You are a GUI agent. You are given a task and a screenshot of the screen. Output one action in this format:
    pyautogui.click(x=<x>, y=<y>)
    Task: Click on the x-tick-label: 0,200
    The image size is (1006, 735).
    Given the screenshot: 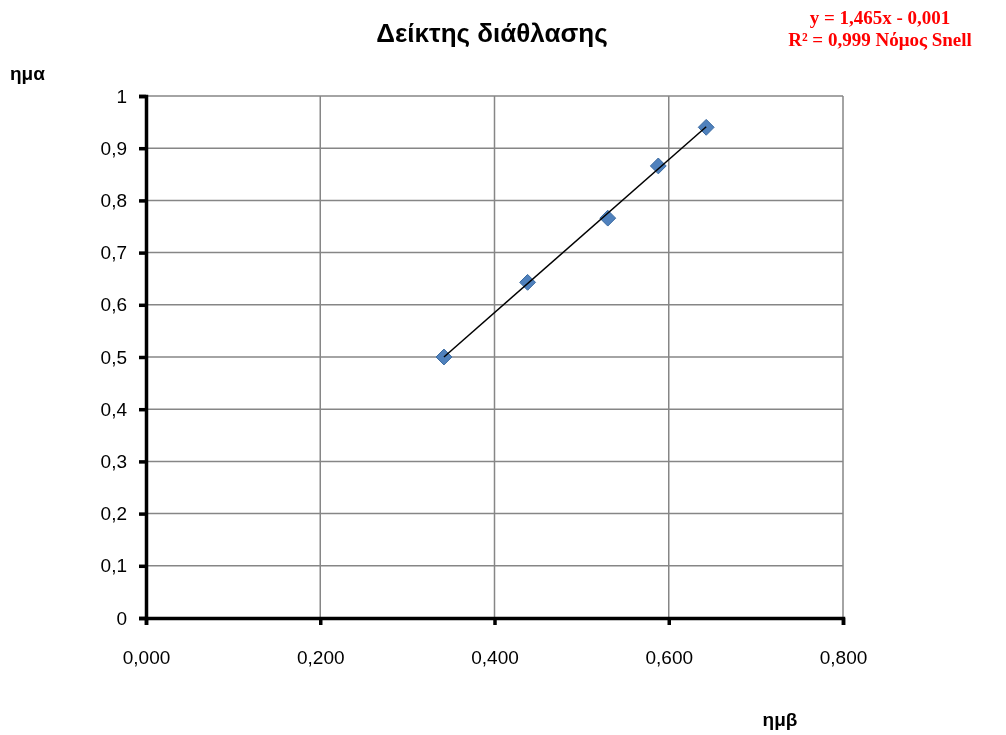 What is the action you would take?
    pyautogui.click(x=320, y=658)
    